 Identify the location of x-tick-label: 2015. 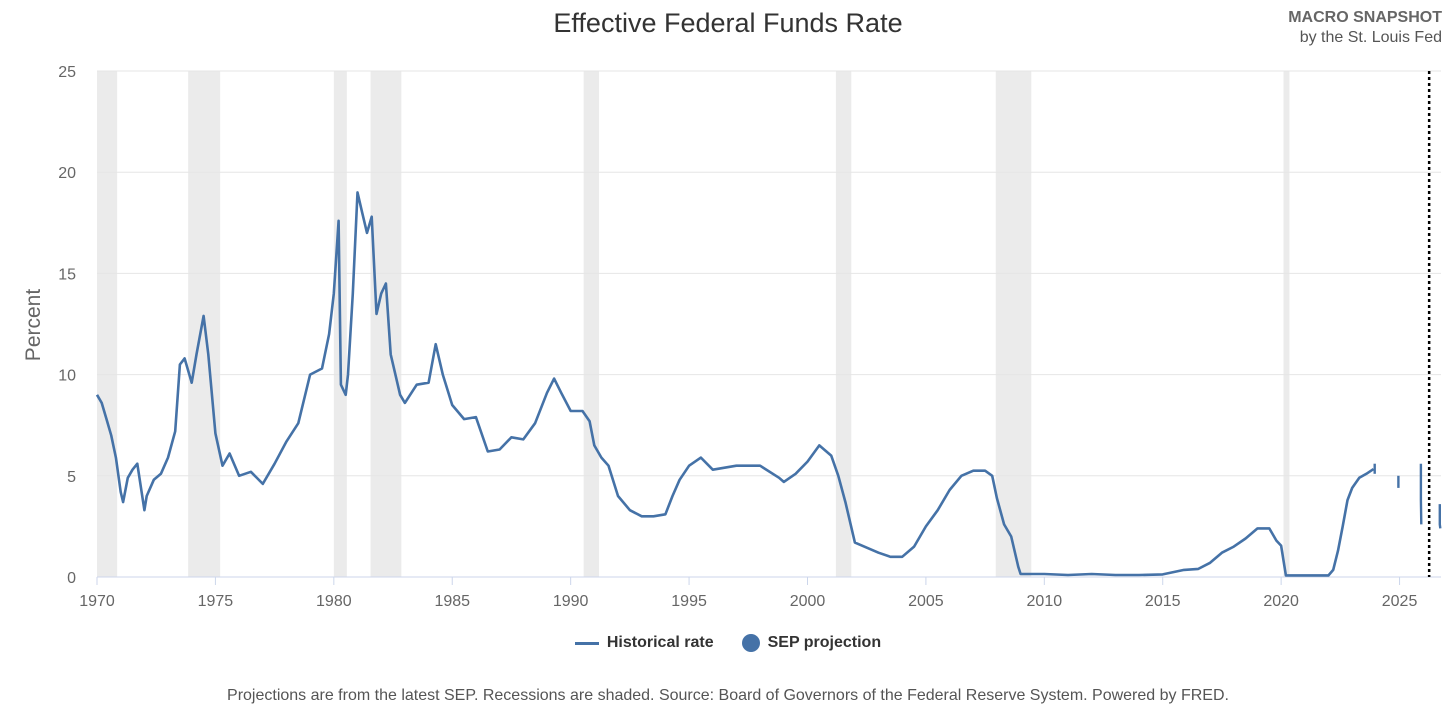
(1163, 601).